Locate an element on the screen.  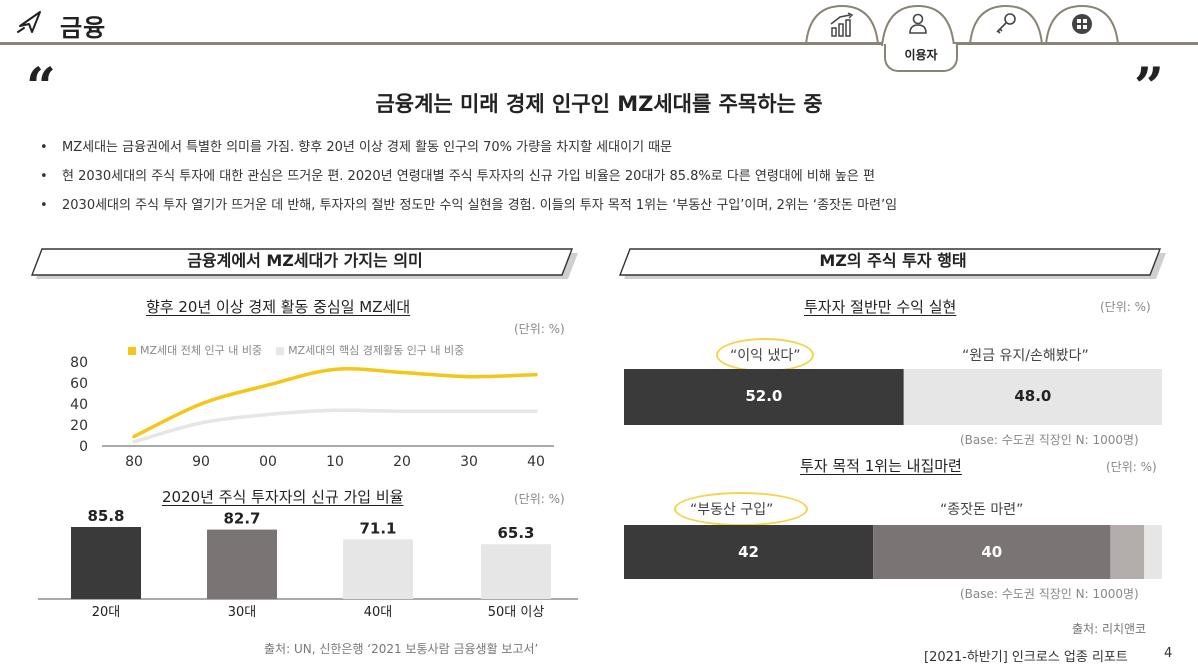
page-headline: 금융계는 미래 경제 인구인 MZ세대를 주목하는 중 is located at coordinates (599, 104).